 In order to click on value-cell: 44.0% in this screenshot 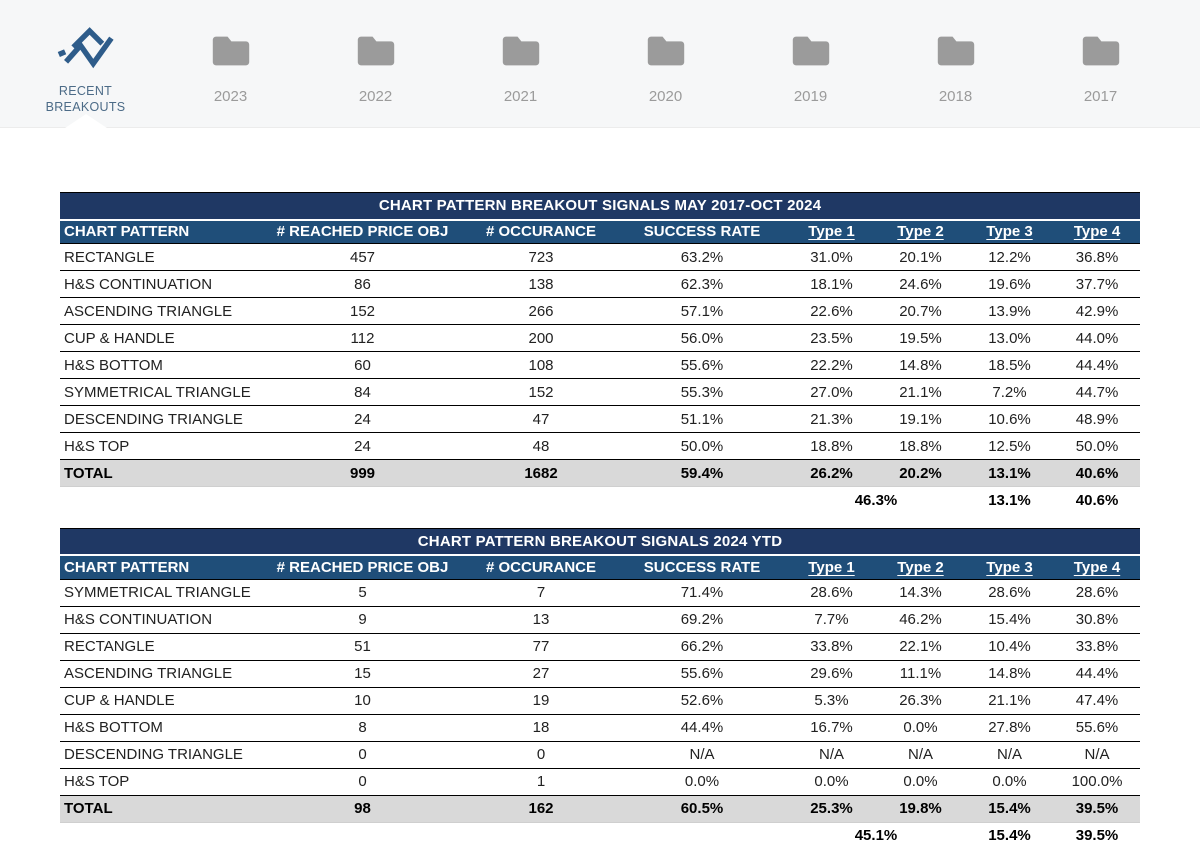, I will do `click(1097, 338)`.